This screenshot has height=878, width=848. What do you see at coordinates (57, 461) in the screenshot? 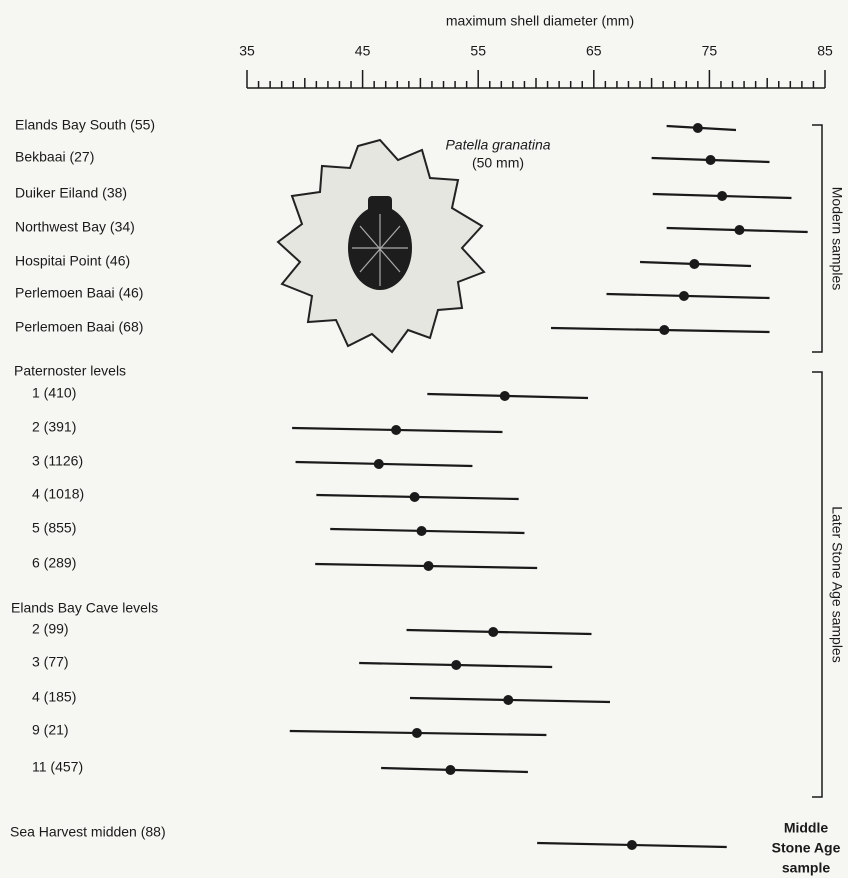
I see `row-label: 3 (1126)` at bounding box center [57, 461].